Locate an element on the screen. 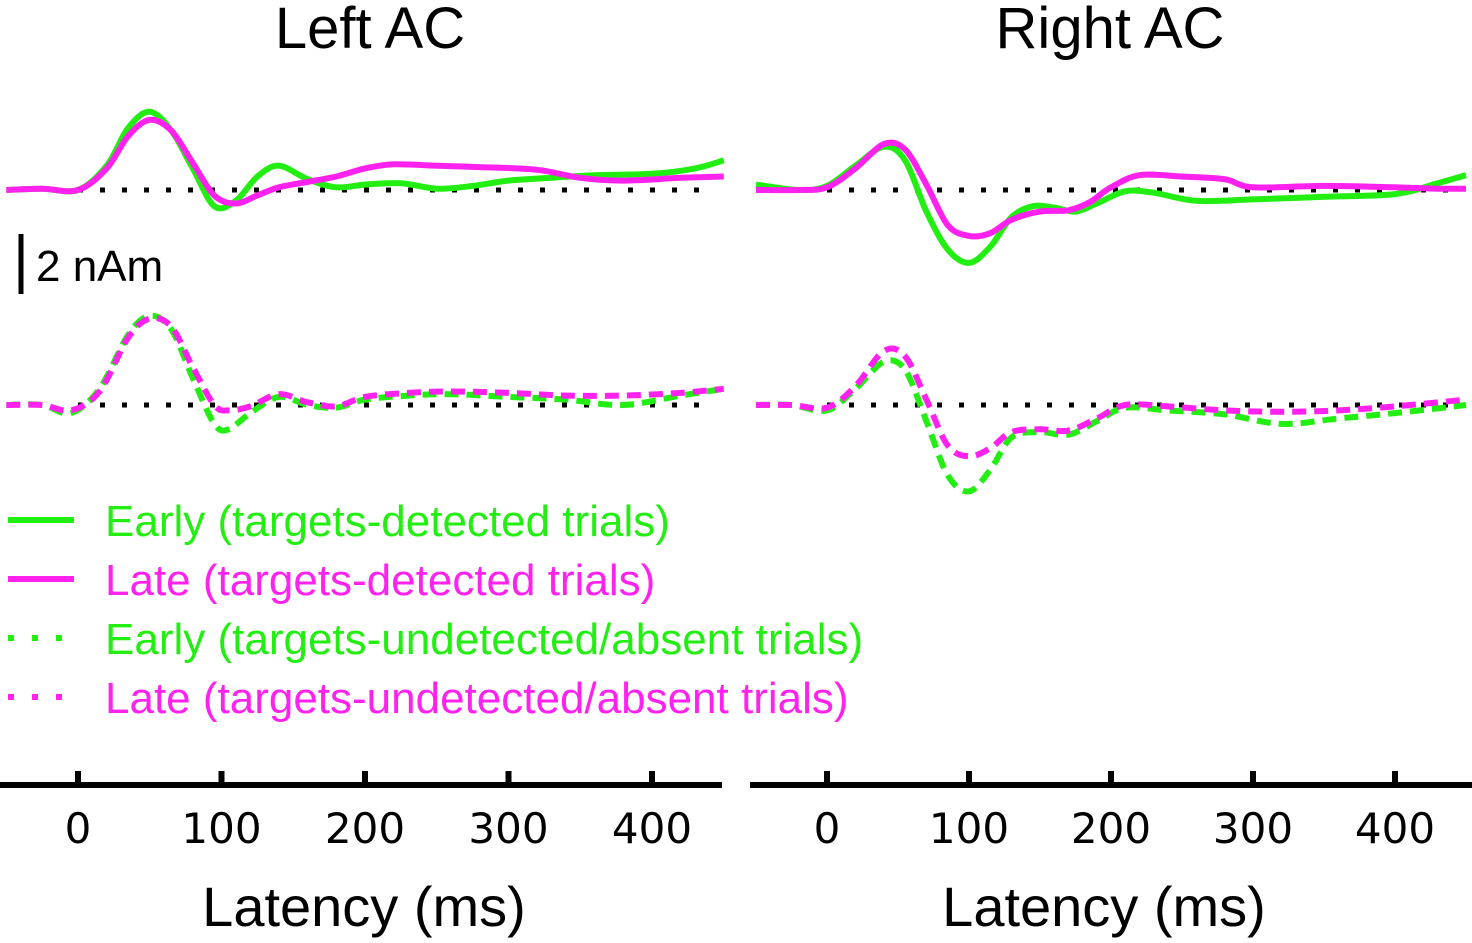 Image resolution: width=1472 pixels, height=943 pixels. legend-item: Early (targets-detected trials) is located at coordinates (339, 521).